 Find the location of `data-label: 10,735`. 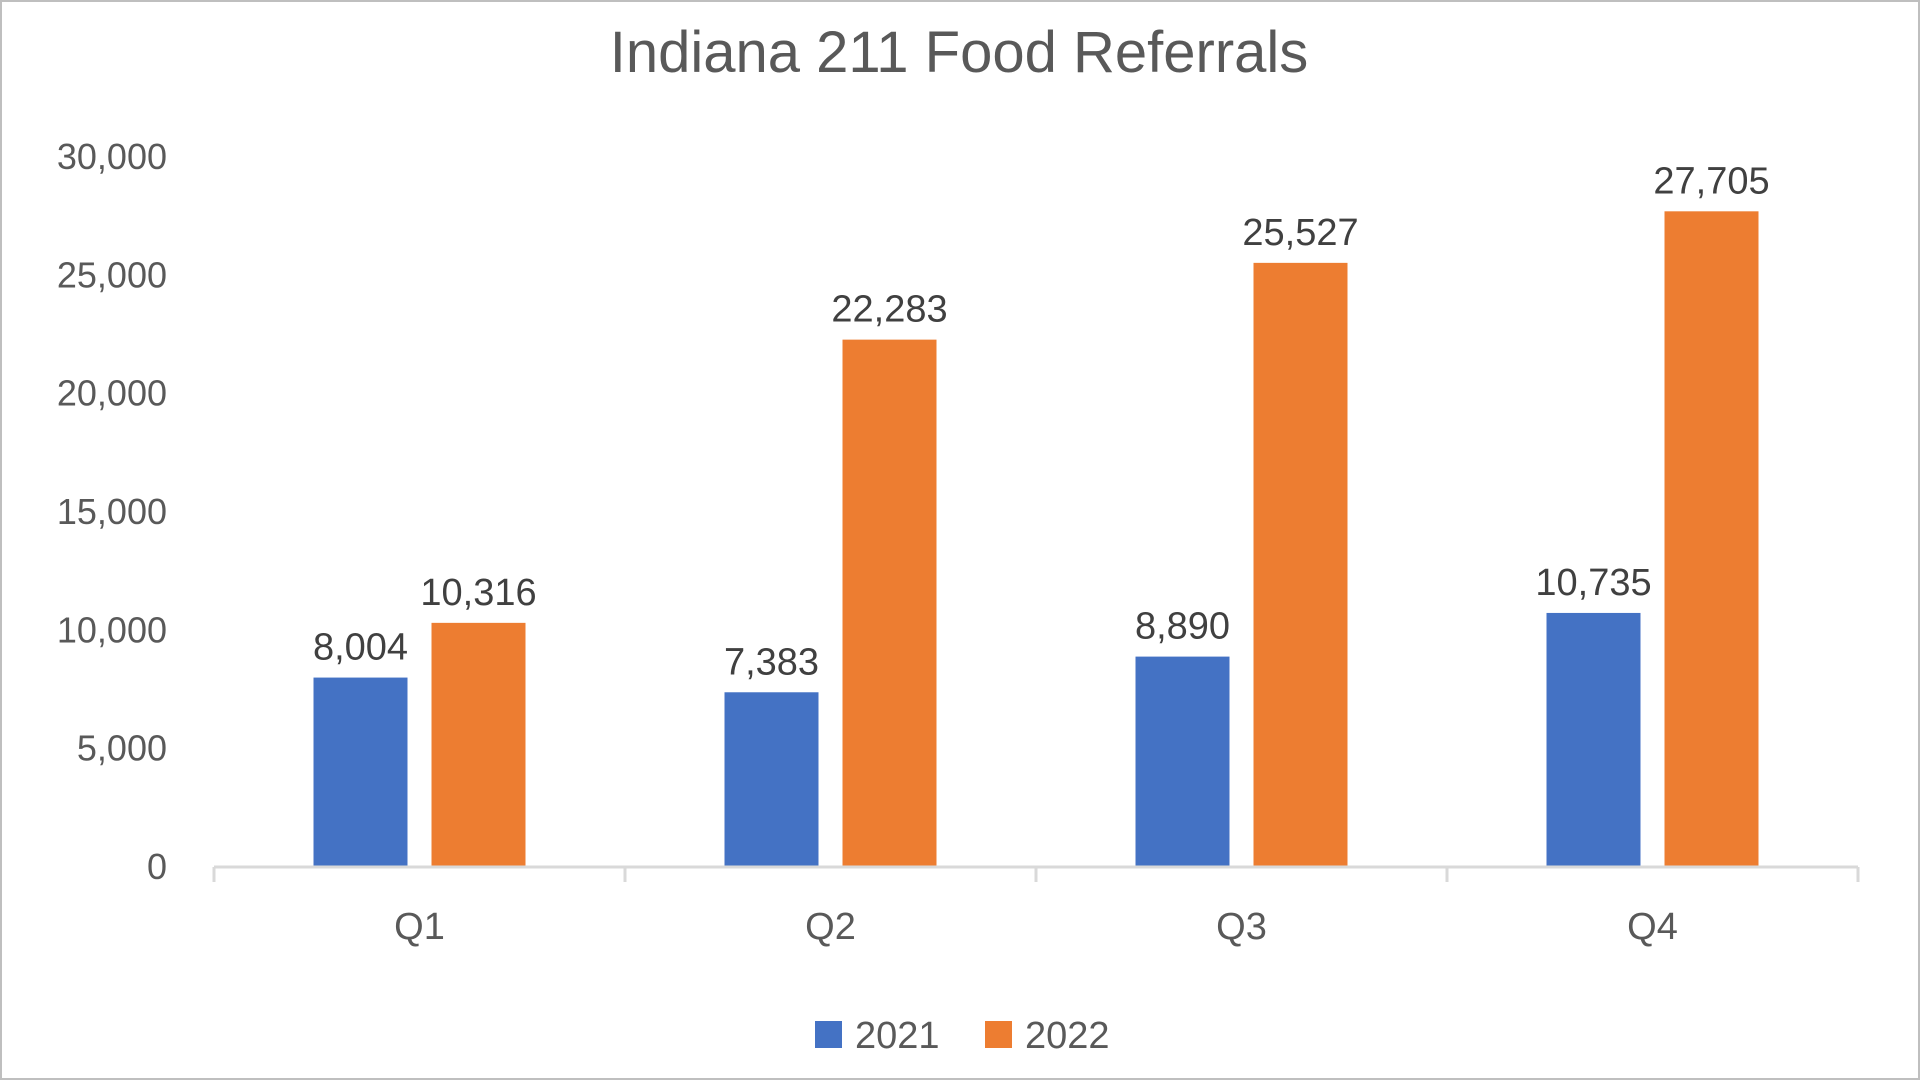

data-label: 10,735 is located at coordinates (1593, 583).